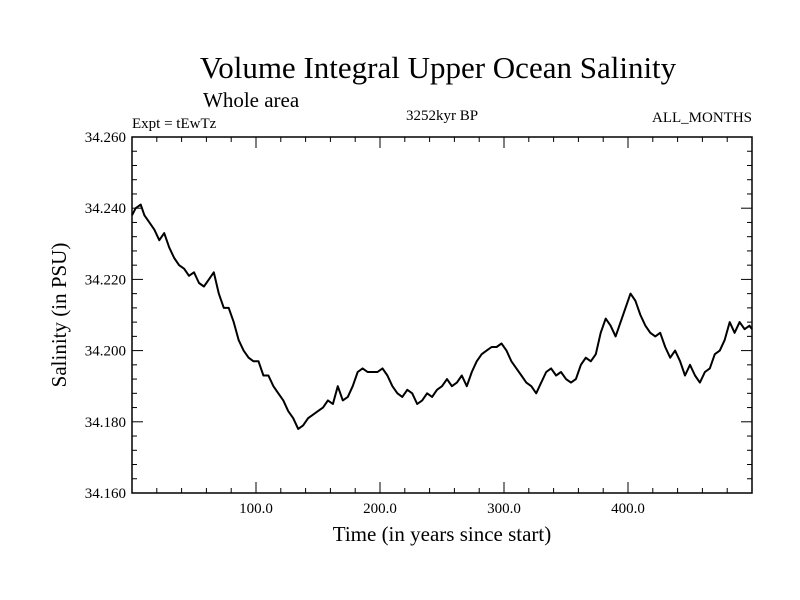  Describe the element at coordinates (174, 124) in the screenshot. I see `expt-label: Expt = tEwTz` at that location.